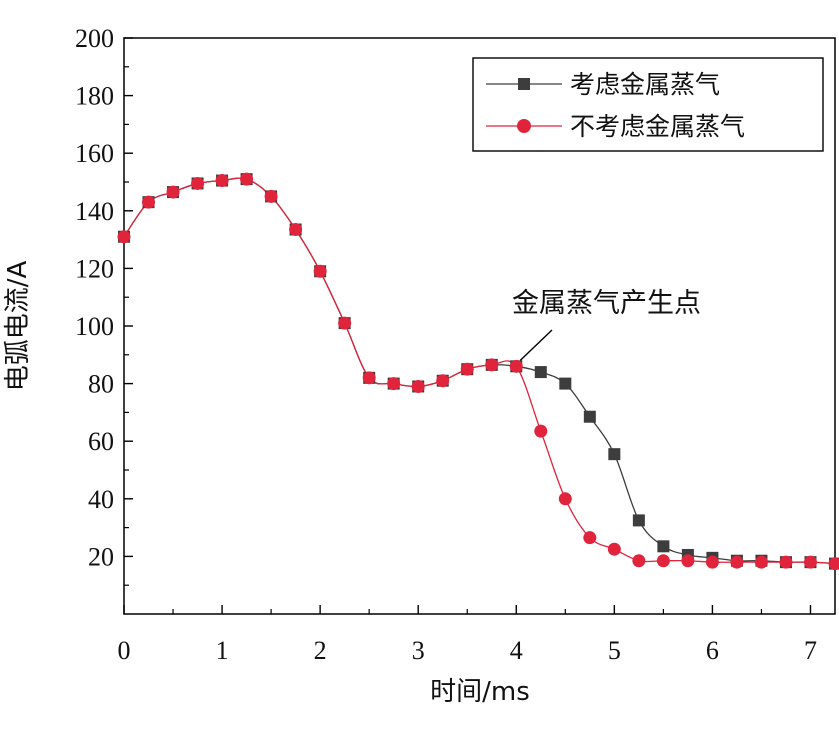 Image resolution: width=839 pixels, height=732 pixels. Describe the element at coordinates (101, 556) in the screenshot. I see `y-tick-label: 20` at that location.